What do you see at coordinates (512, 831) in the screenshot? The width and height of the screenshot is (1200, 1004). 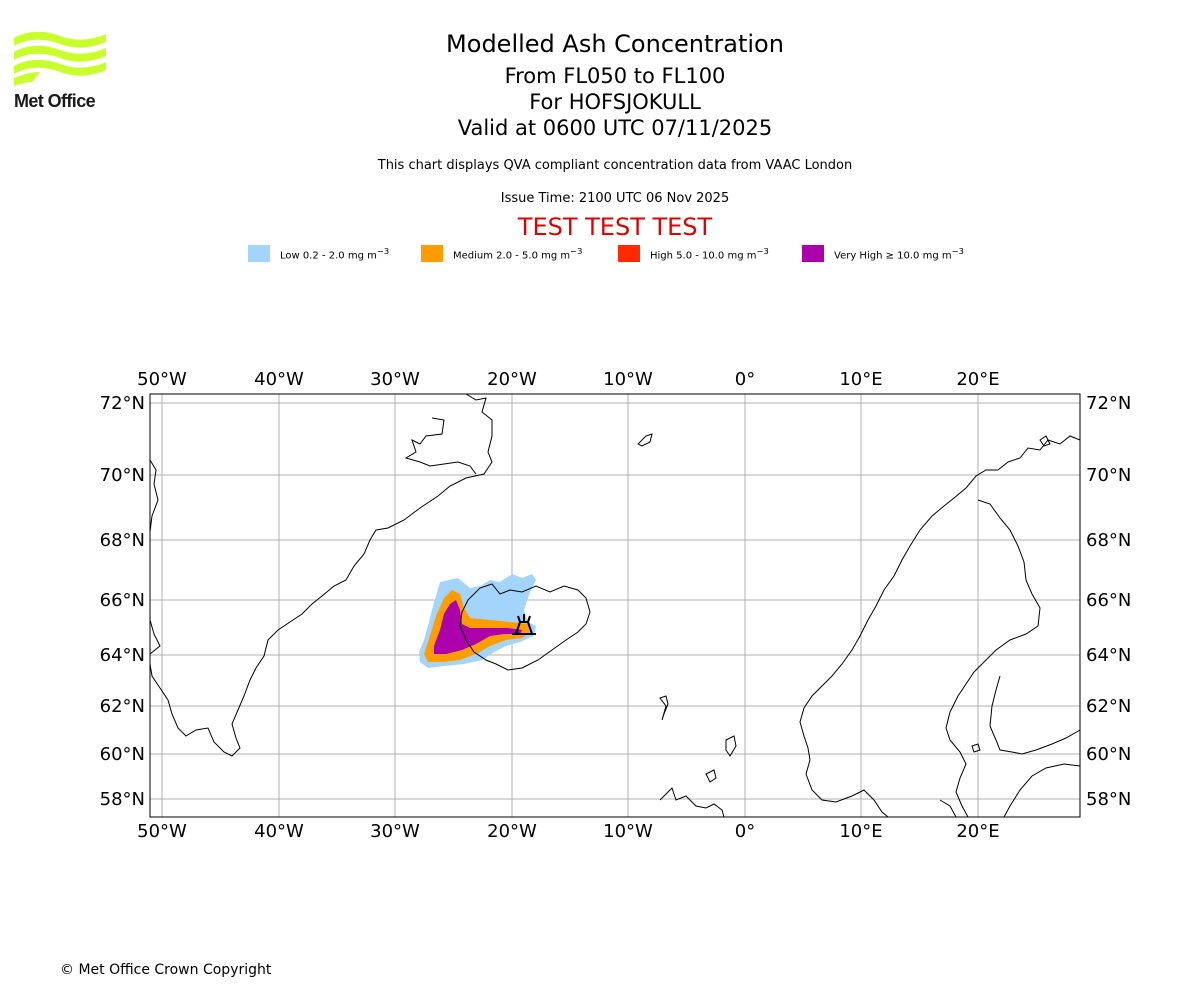 I see `lon-label-bottom: 20°W` at bounding box center [512, 831].